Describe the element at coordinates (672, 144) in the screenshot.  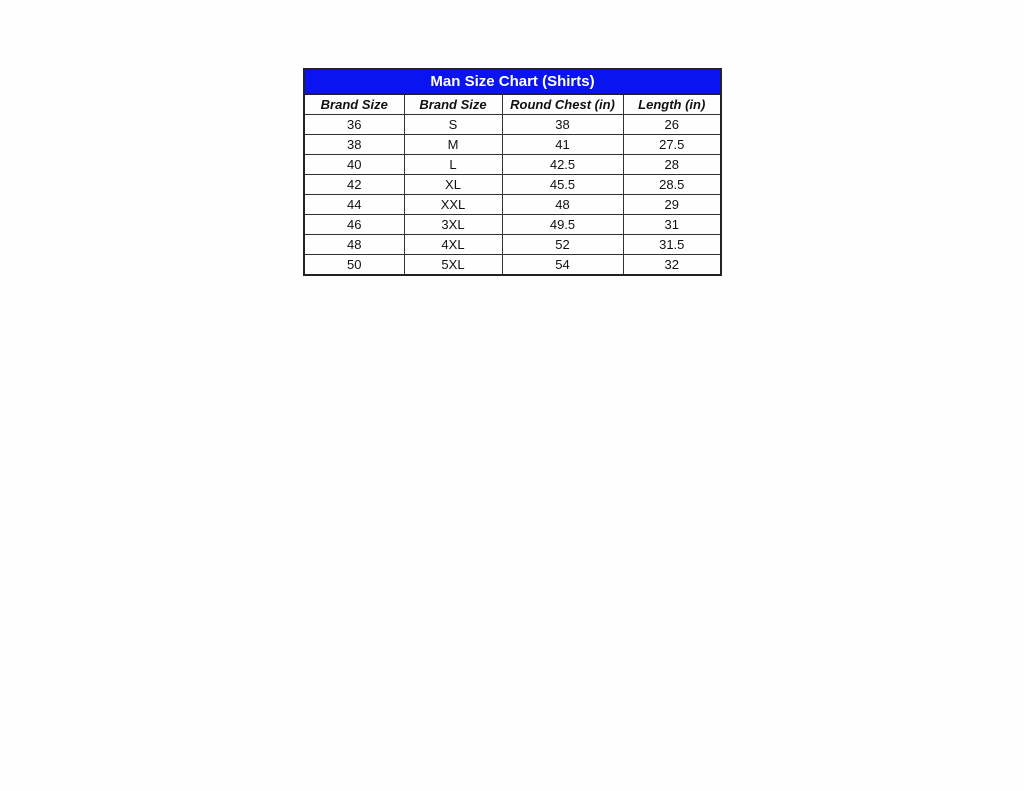
I see `table-cell: 27.5` at that location.